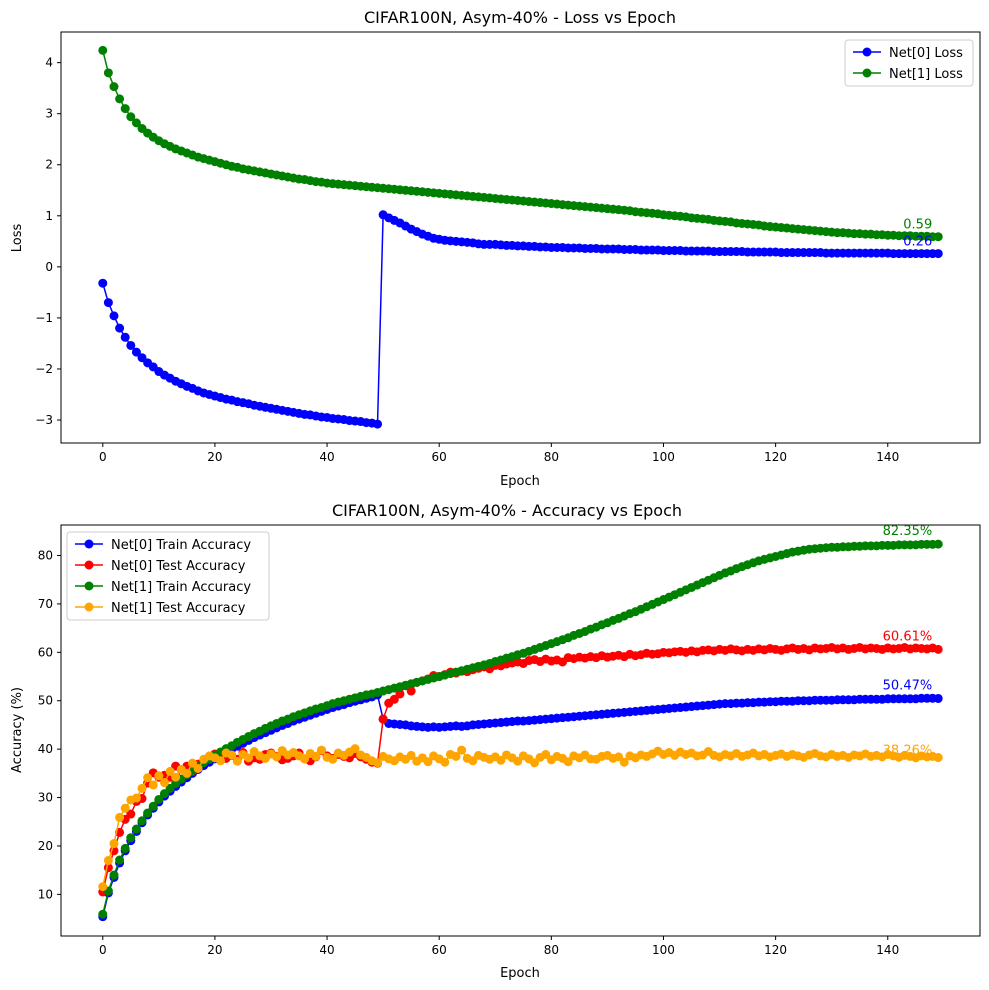 The height and width of the screenshot is (990, 989). Describe the element at coordinates (908, 53) in the screenshot. I see `legend-item: Net[0] Loss` at that location.